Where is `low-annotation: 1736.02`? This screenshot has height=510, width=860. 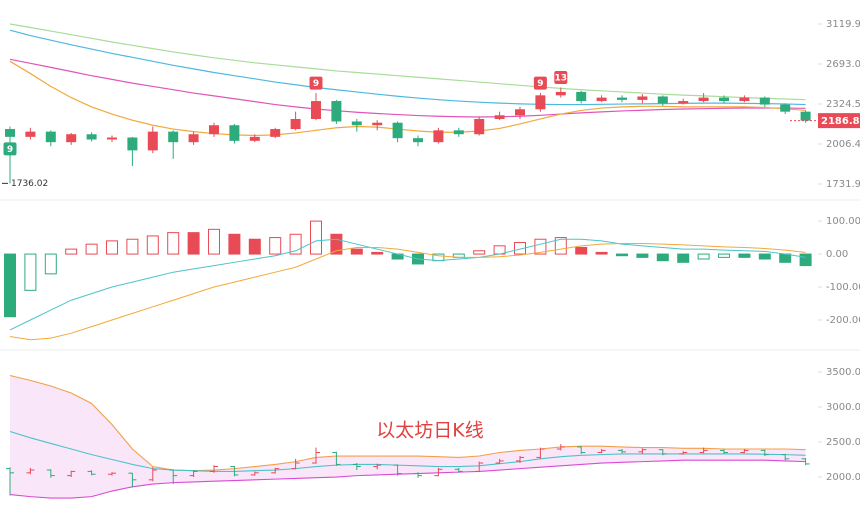
low-annotation: 1736.02 is located at coordinates (29, 184).